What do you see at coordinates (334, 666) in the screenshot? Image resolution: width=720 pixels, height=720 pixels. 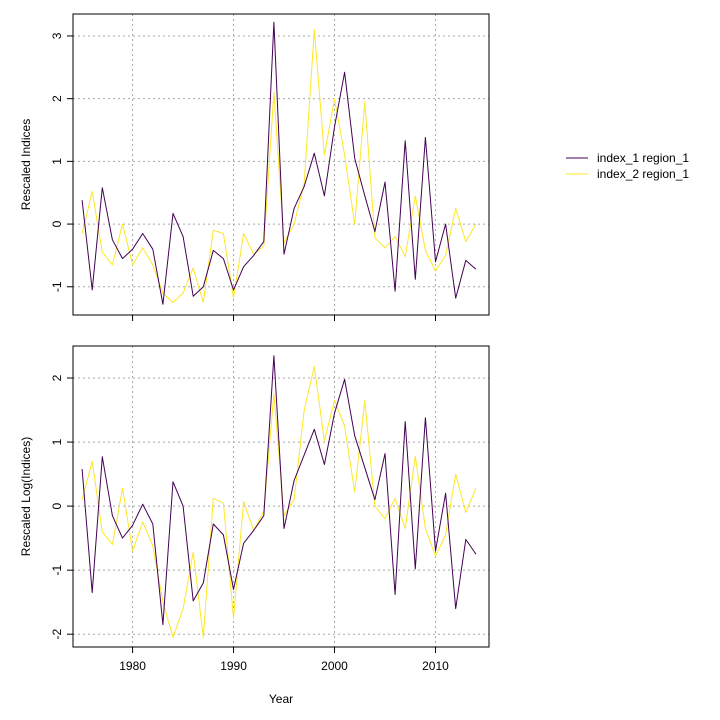 I see `x-tick-label: 2000` at bounding box center [334, 666].